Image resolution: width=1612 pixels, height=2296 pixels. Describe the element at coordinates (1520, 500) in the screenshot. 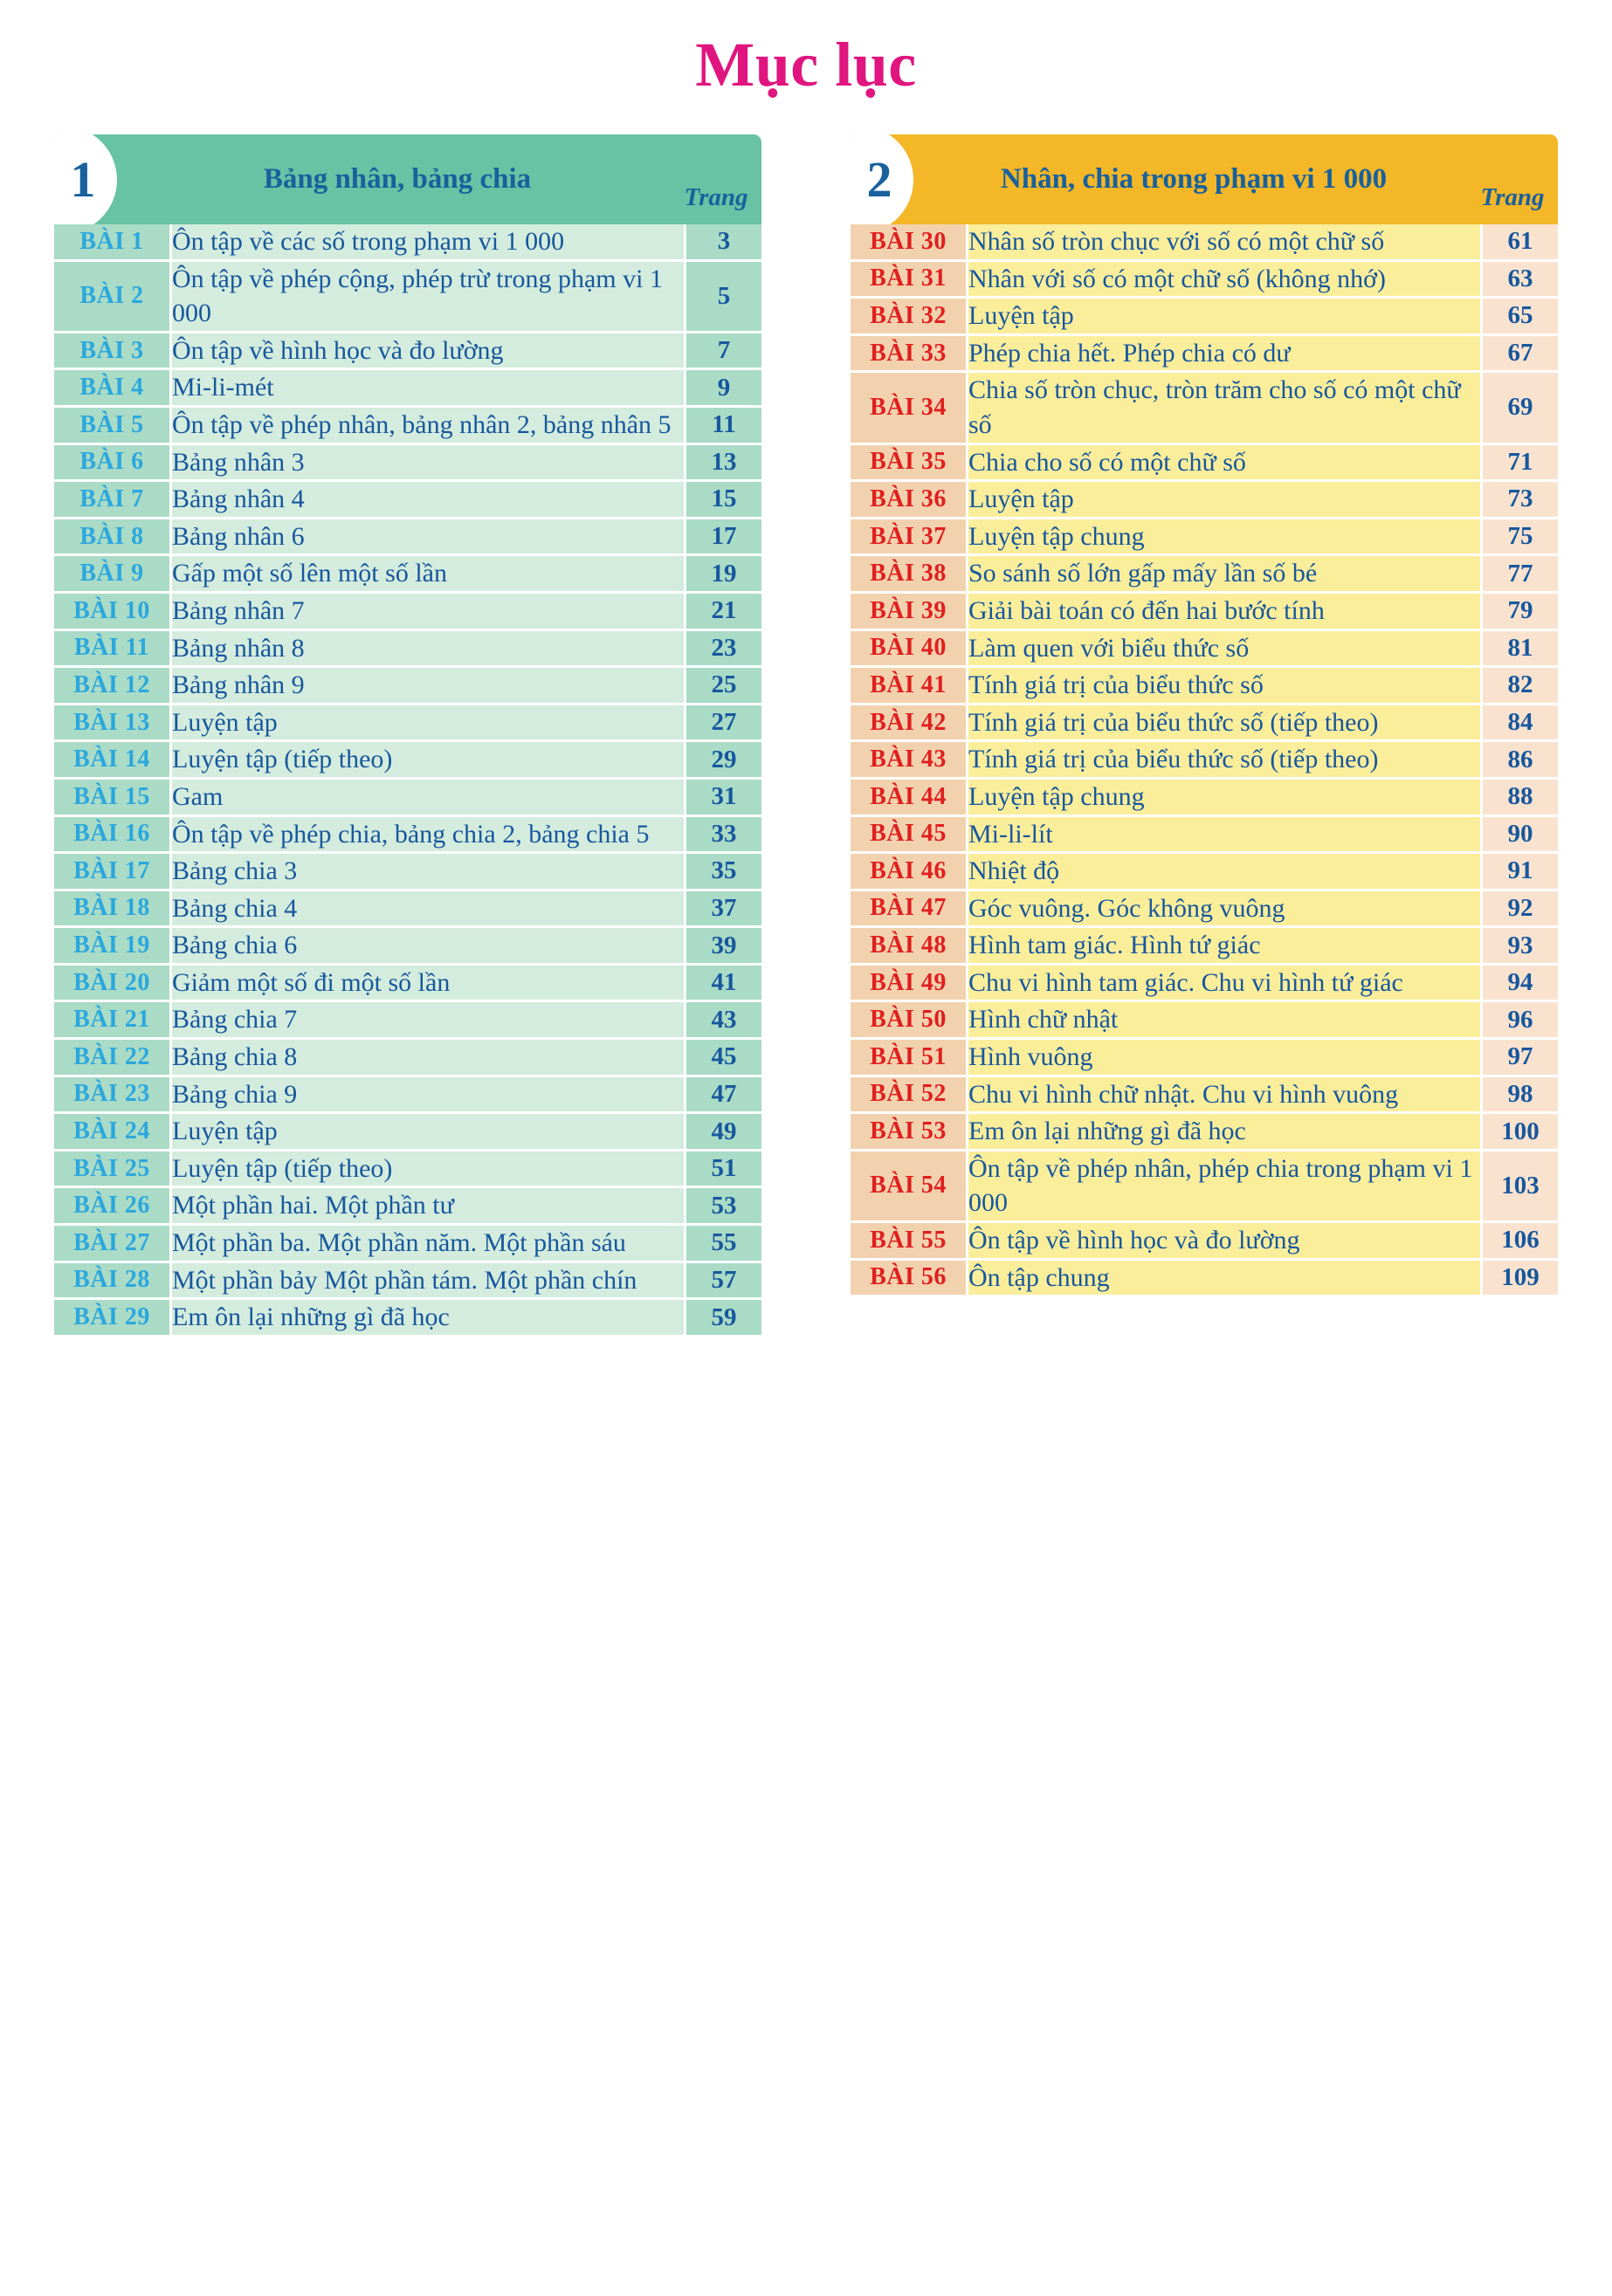

I see `lesson-page-number: 73` at that location.